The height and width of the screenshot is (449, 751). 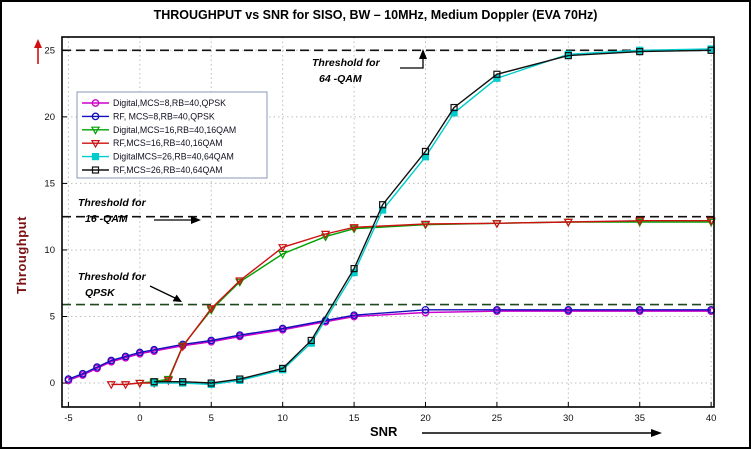 What do you see at coordinates (112, 285) in the screenshot?
I see `annotation-threshold-qpsk: Threshold for QPSK` at bounding box center [112, 285].